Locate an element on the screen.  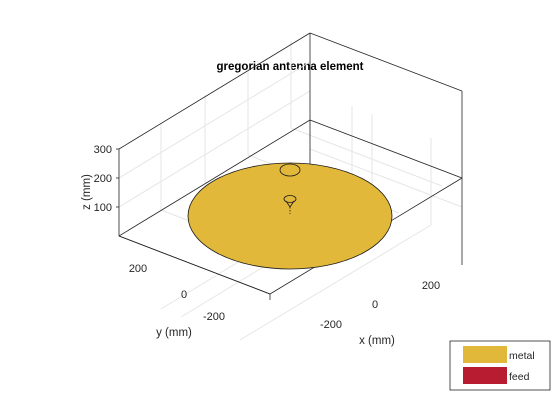
z-tick-200: 200 is located at coordinates (103, 179).